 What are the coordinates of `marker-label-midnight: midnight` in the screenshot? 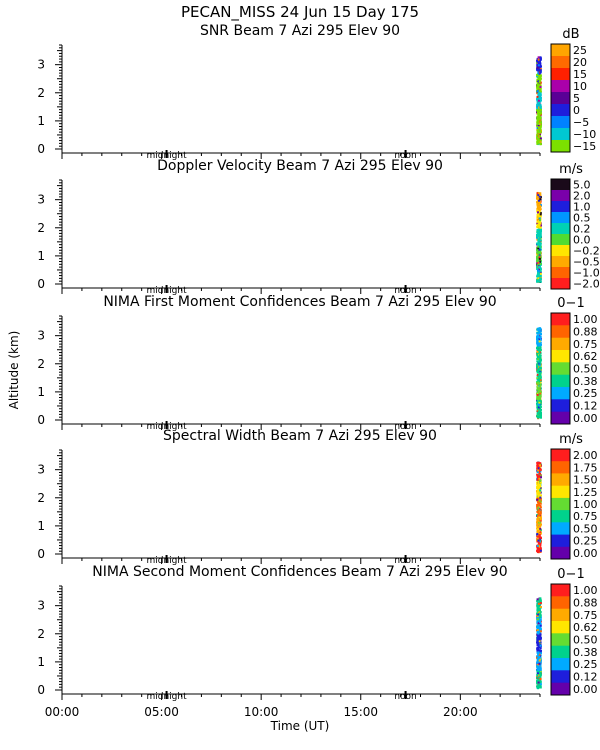 It's located at (166, 561).